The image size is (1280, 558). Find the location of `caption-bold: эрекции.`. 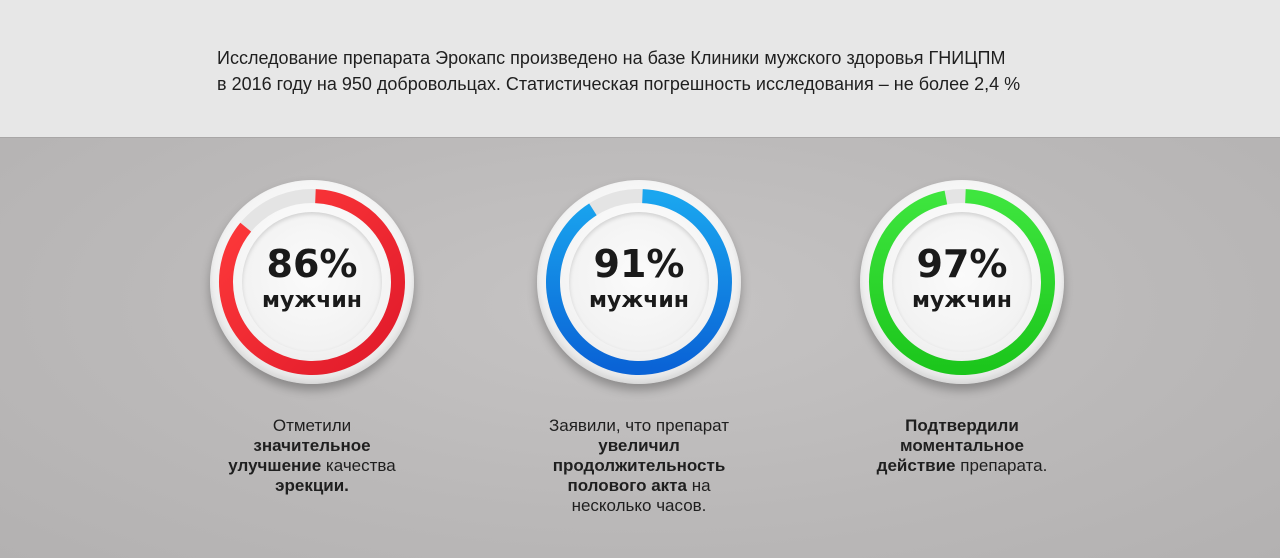

caption-bold: эрекции. is located at coordinates (312, 485).